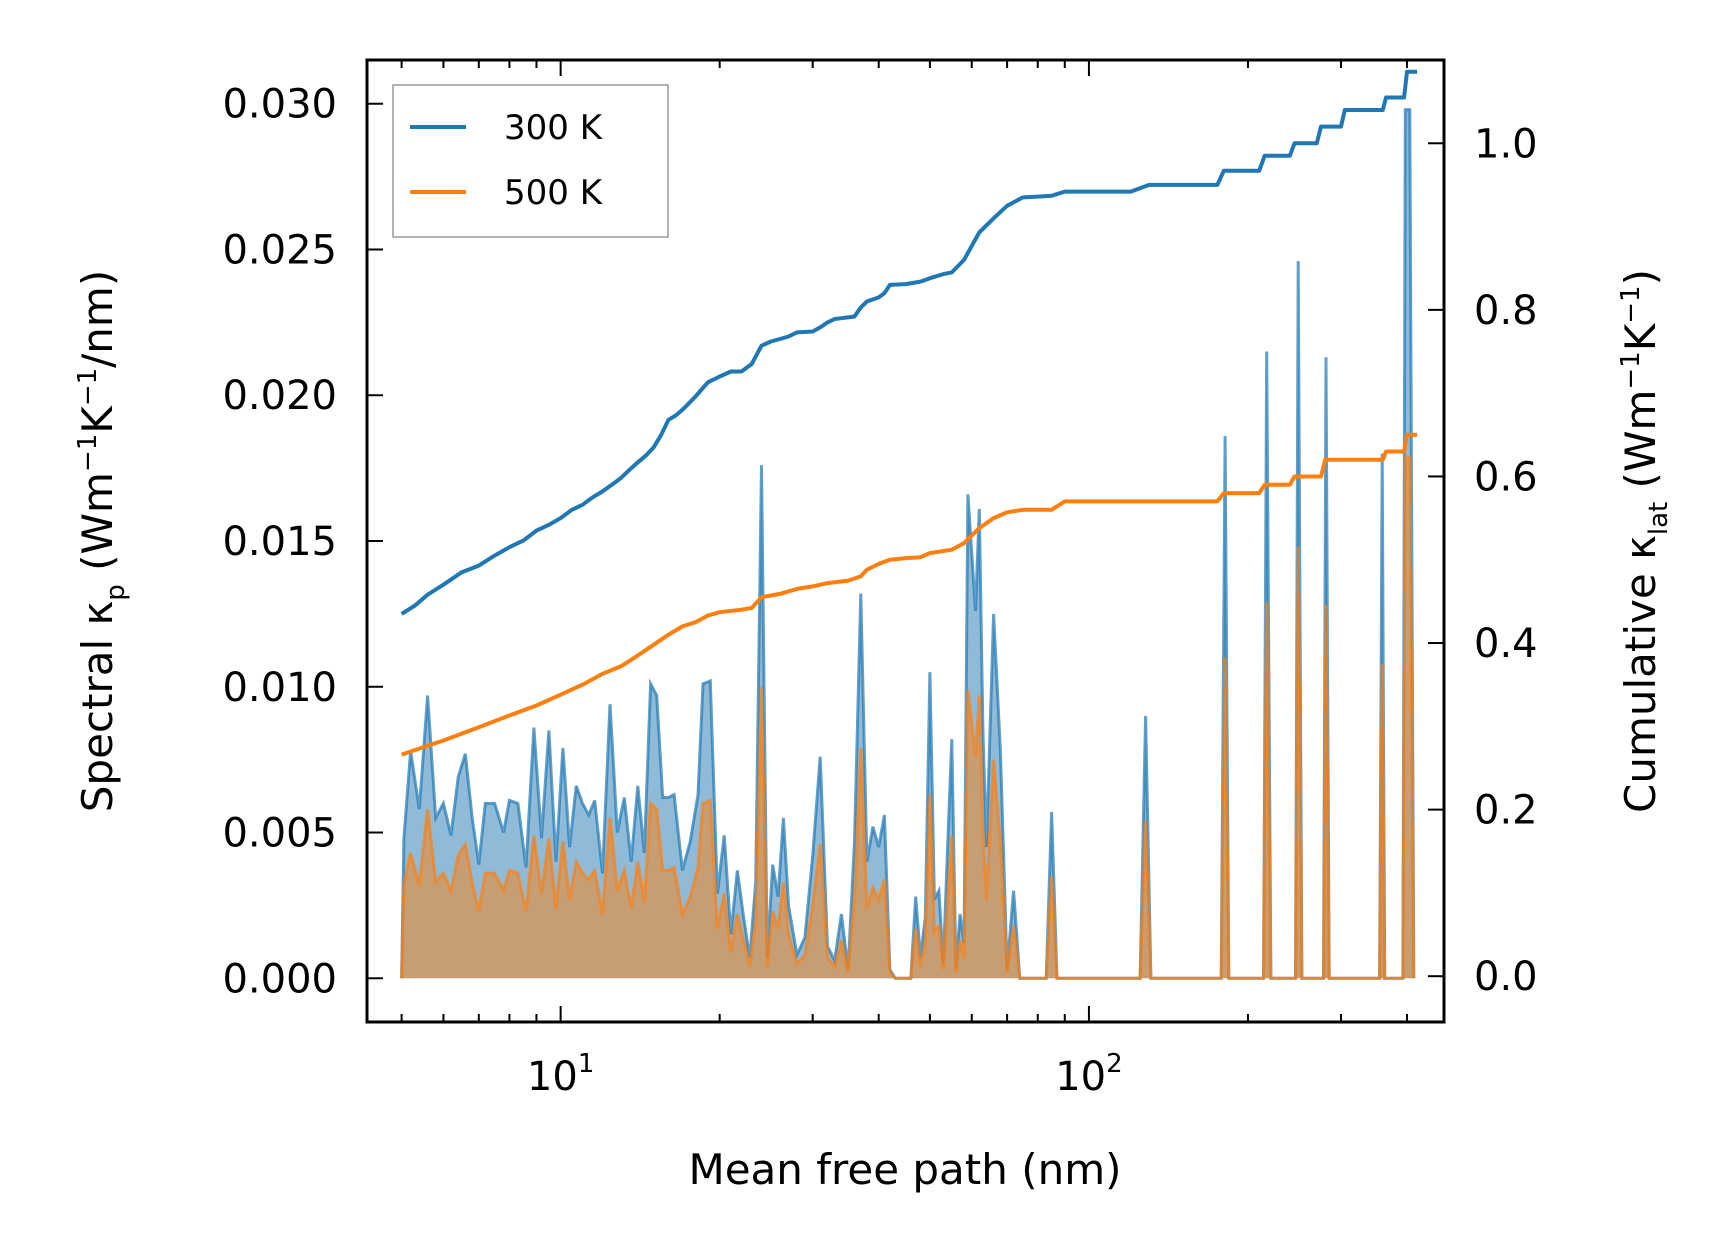 The height and width of the screenshot is (1254, 1716). What do you see at coordinates (1506, 311) in the screenshot?
I see `y-right-tick-label: 0.8` at bounding box center [1506, 311].